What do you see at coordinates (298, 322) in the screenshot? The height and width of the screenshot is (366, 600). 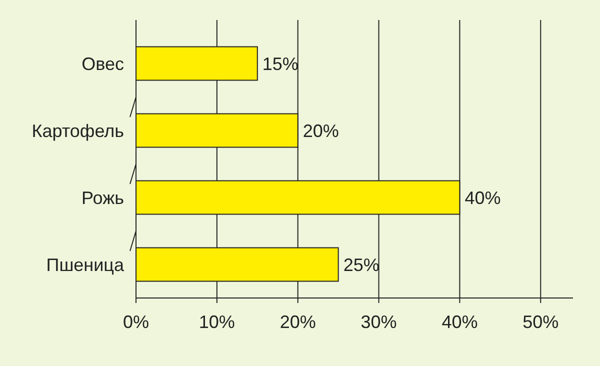 I see `x-tick-label: 20%` at bounding box center [298, 322].